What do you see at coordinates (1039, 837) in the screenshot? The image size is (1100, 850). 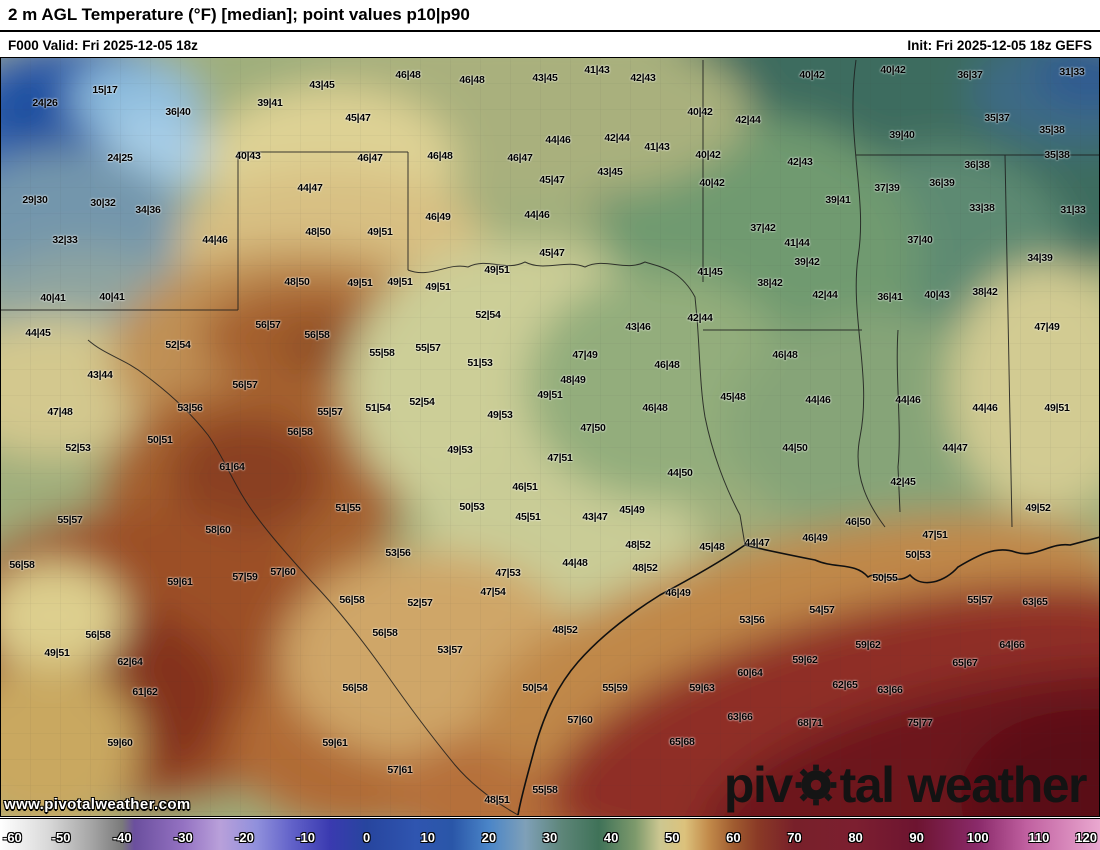 I see `colorbar-tick-label: 110` at bounding box center [1039, 837].